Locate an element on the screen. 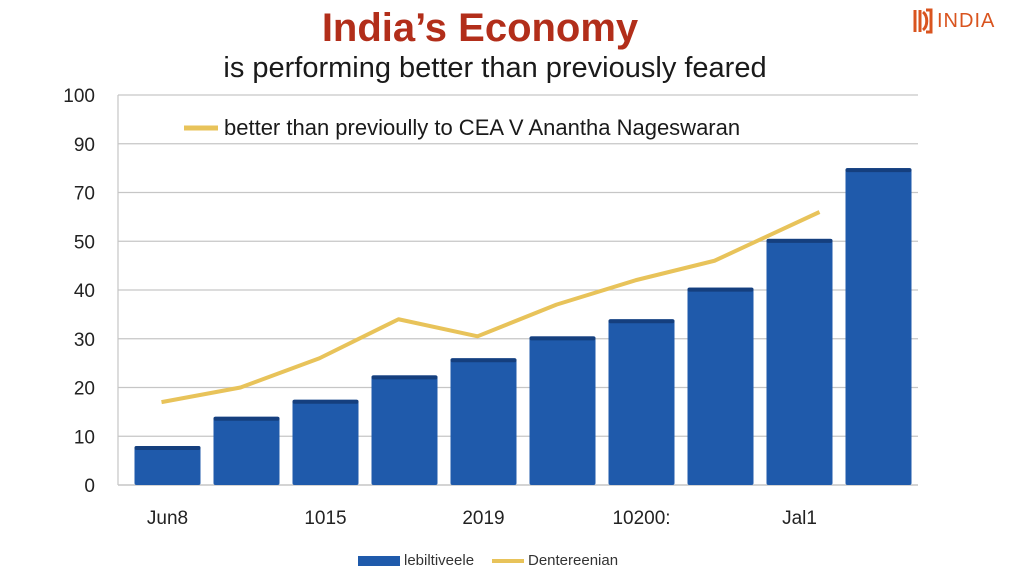 This screenshot has width=1024, height=574. legend-item-bar: lebiltiveele is located at coordinates (416, 560).